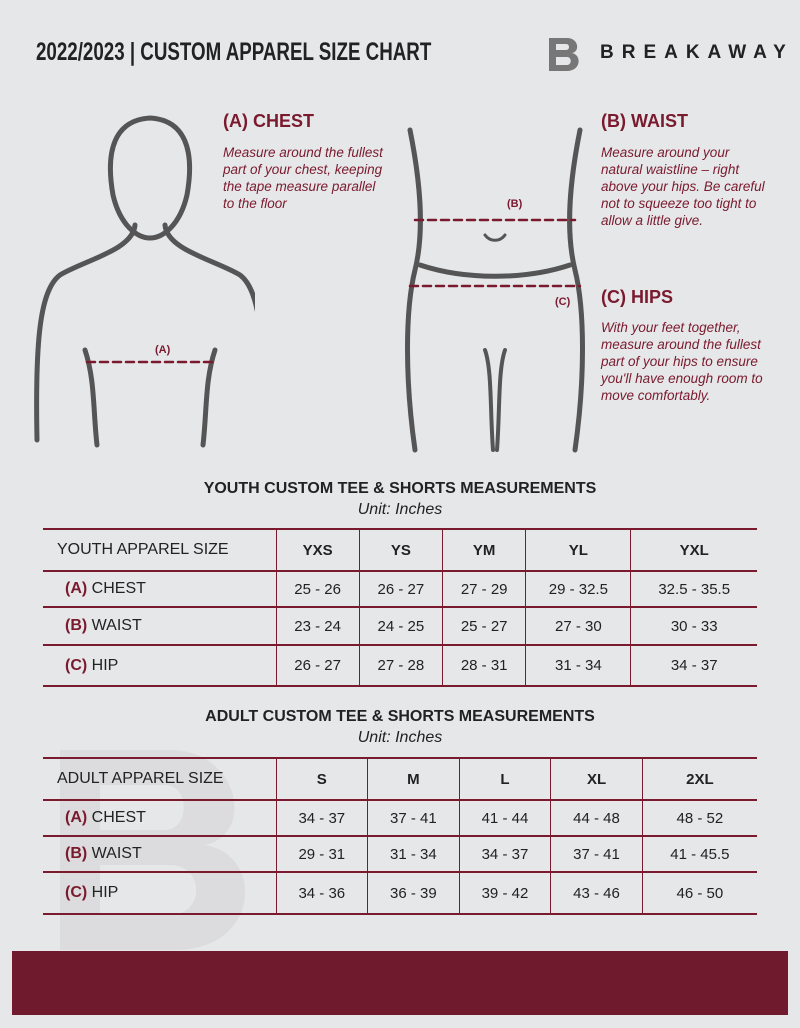 This screenshot has height=1028, width=800. What do you see at coordinates (321, 893) in the screenshot?
I see `cell: 34 - 36` at bounding box center [321, 893].